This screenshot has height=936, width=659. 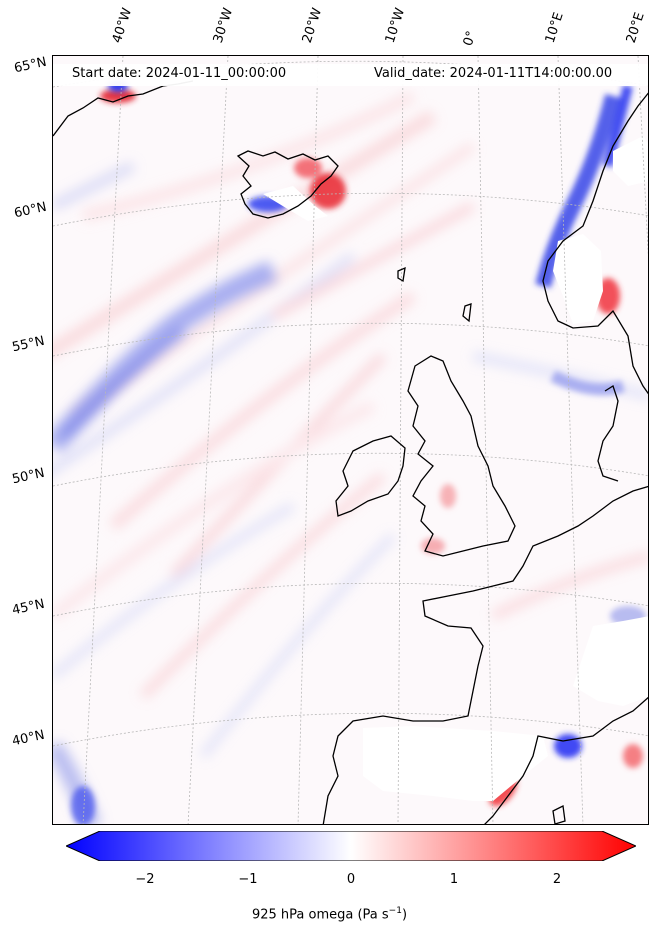 I want to click on lat-label-45n: 45°N, so click(x=28, y=607).